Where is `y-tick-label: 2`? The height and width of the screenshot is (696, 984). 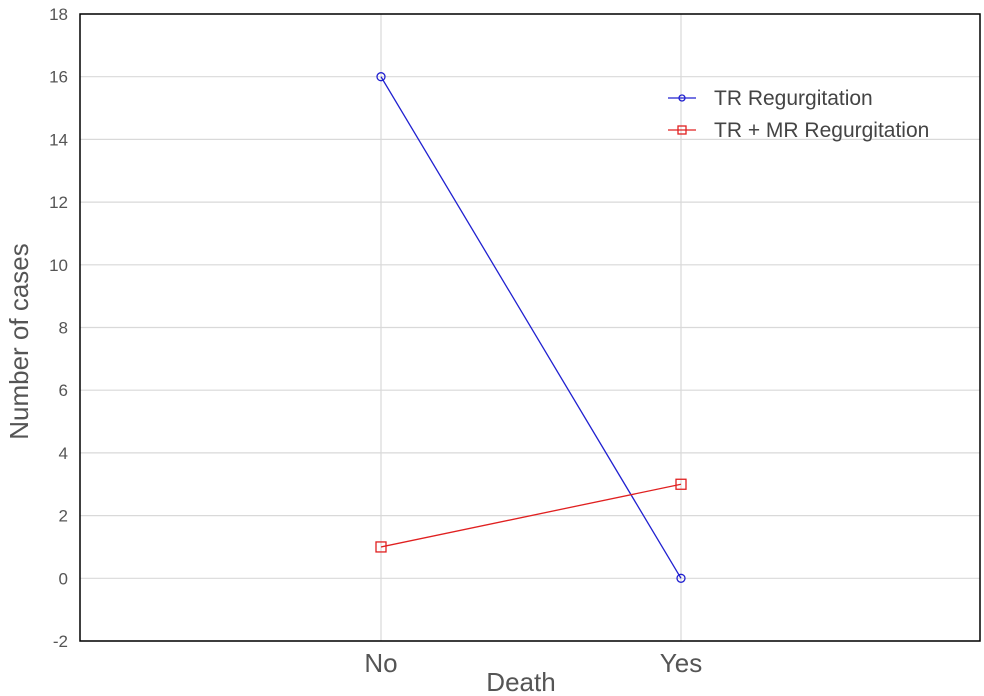 y-tick-label: 2 is located at coordinates (63, 516).